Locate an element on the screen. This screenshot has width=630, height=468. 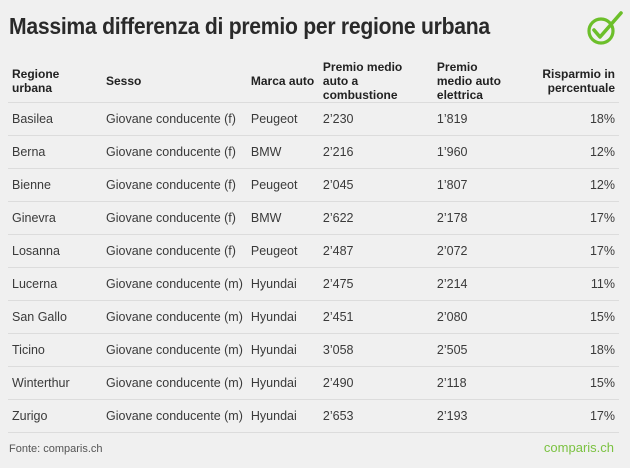
cell-premio-combustione: 2’451 is located at coordinates (375, 317).